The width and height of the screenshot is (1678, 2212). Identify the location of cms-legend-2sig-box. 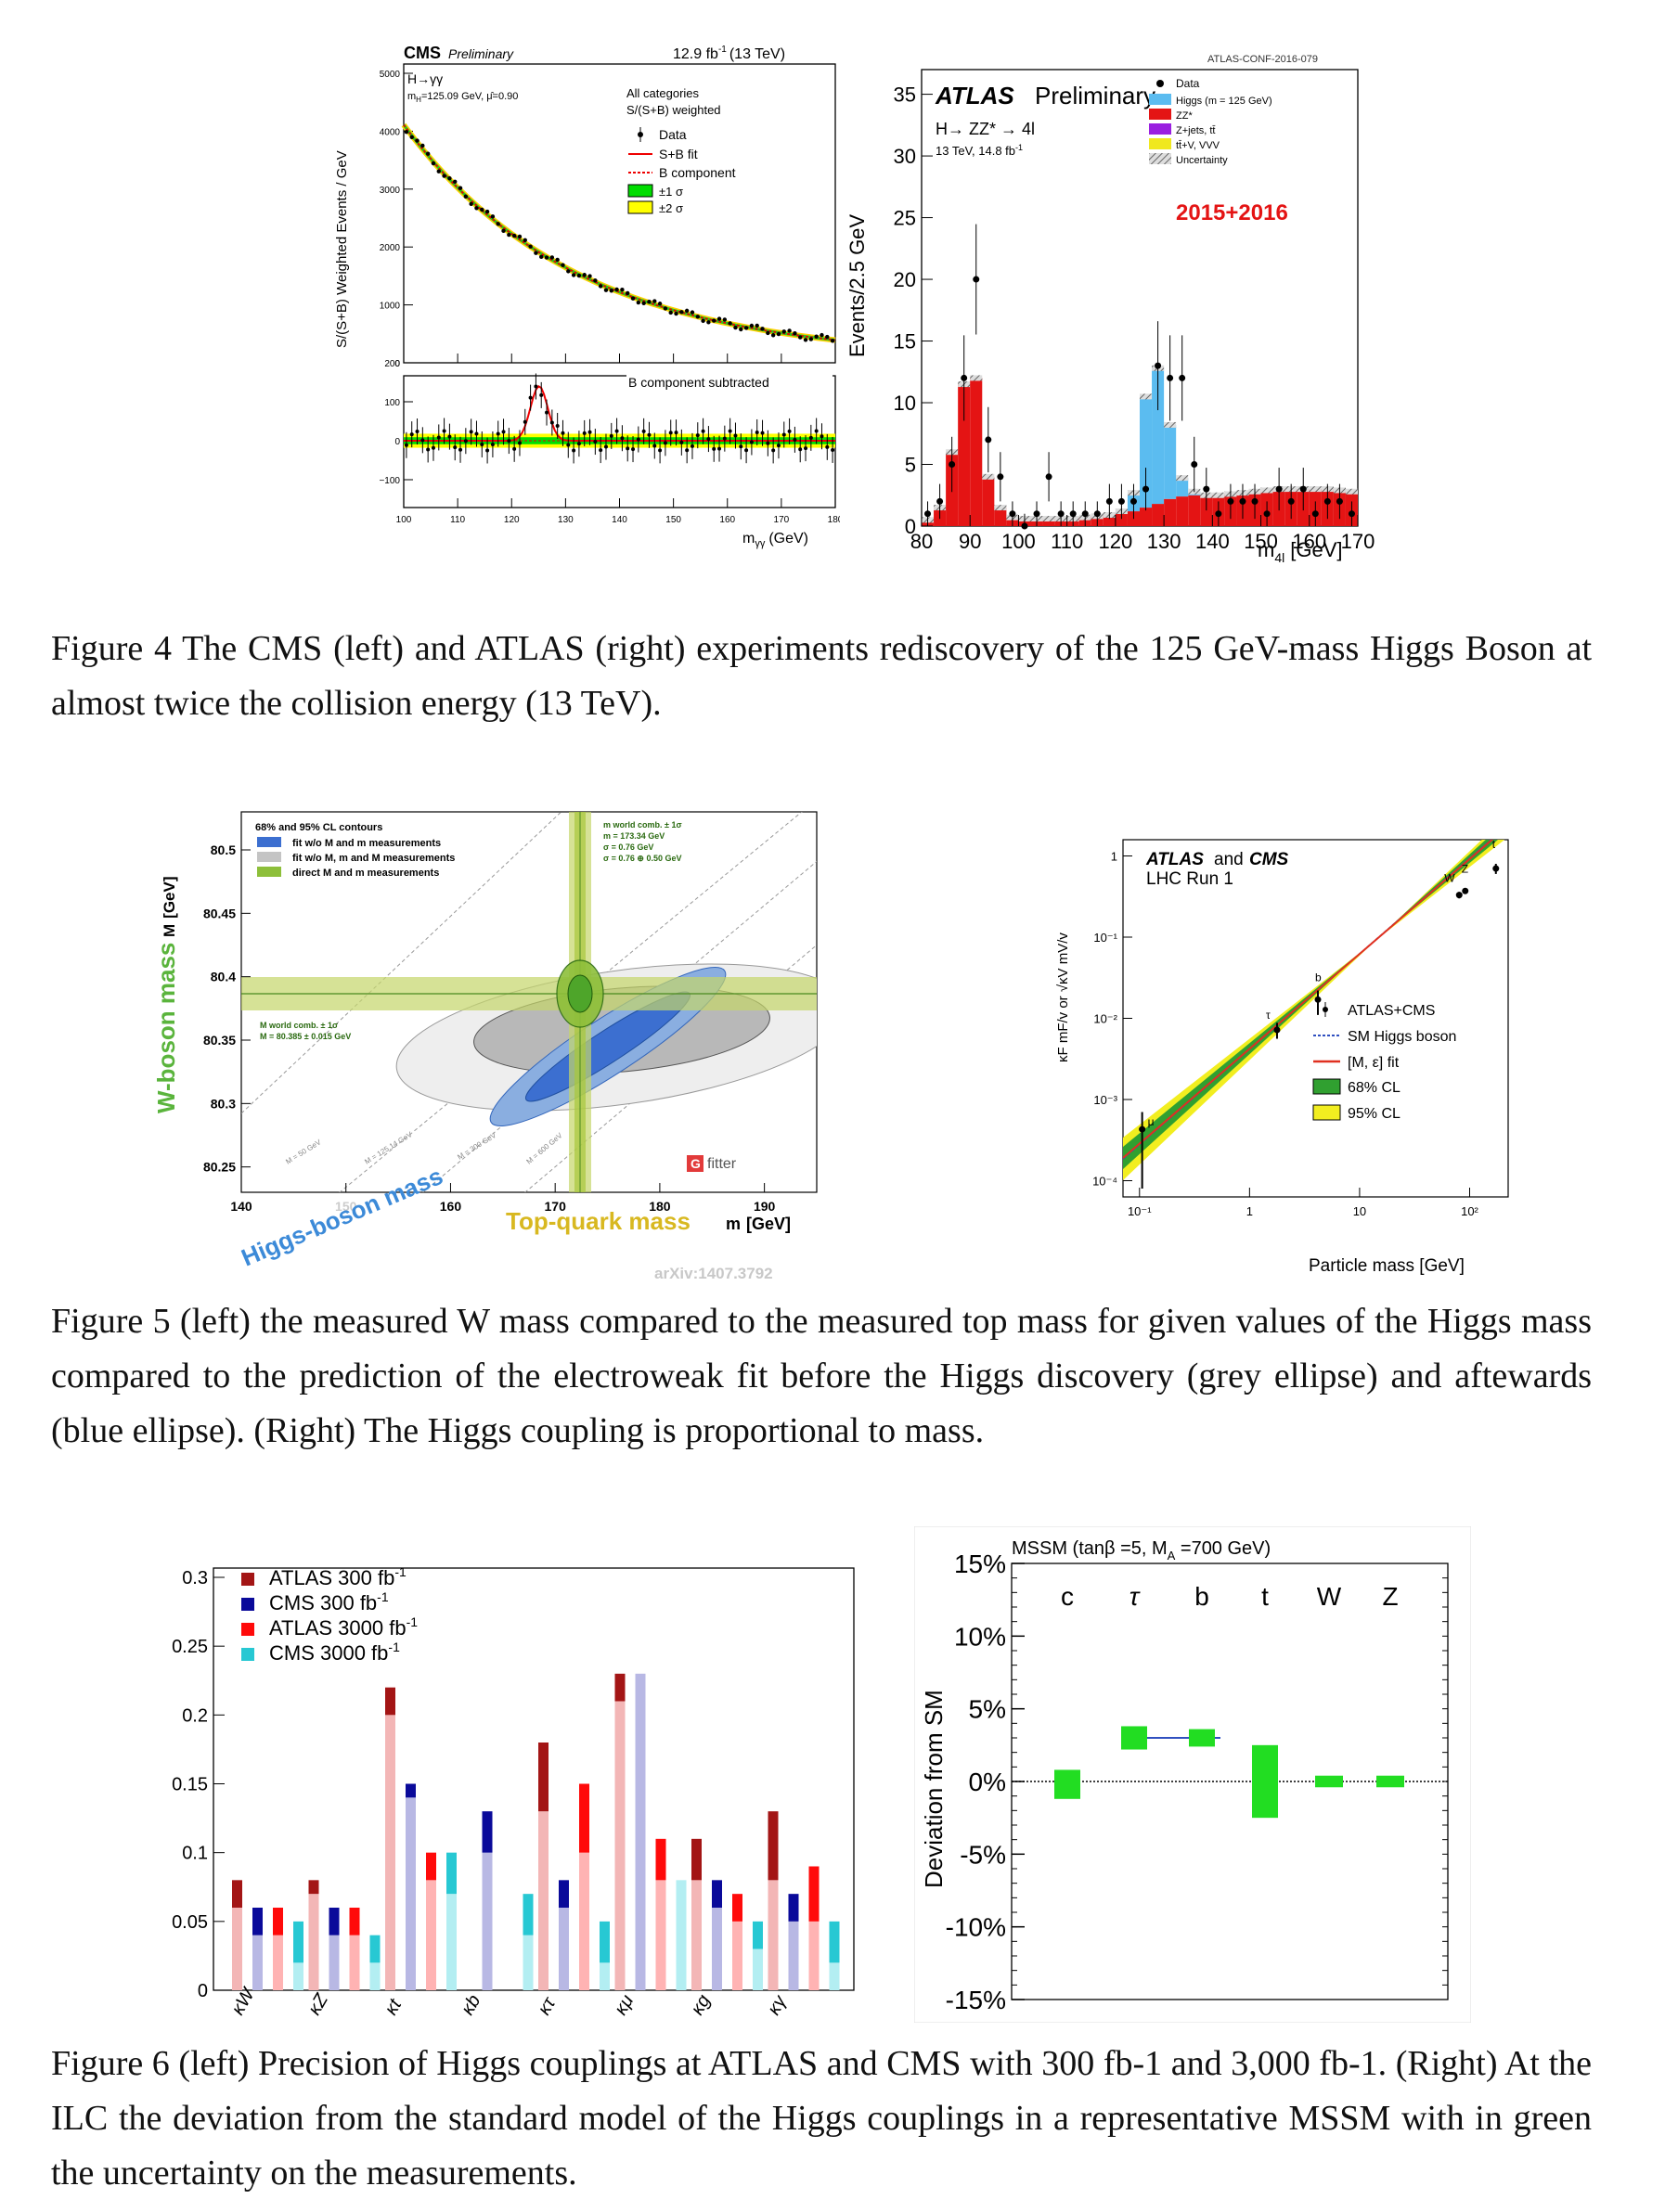
(640, 207).